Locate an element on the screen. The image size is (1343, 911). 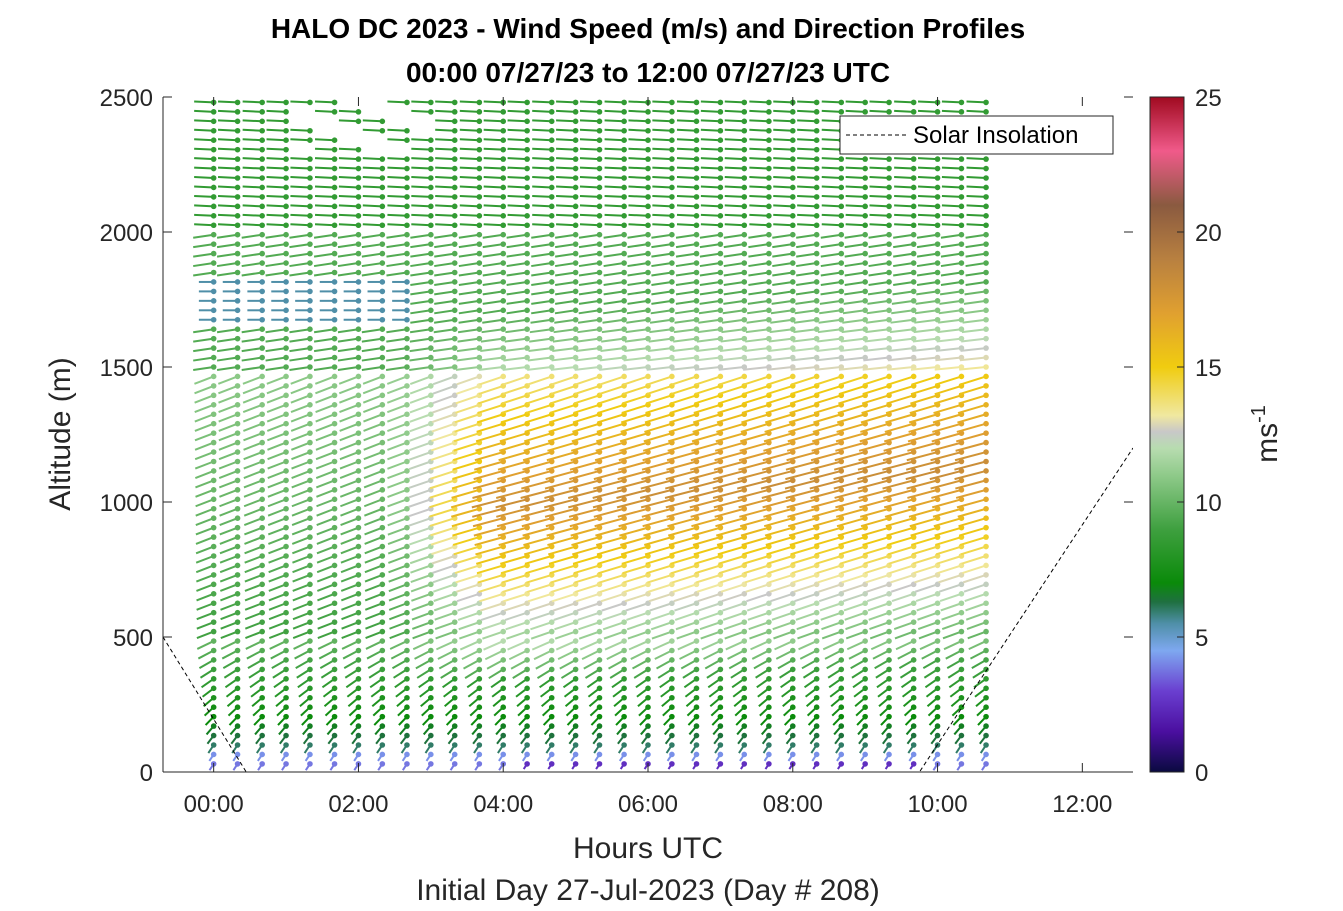
colorbar-label-superscript: -1 is located at coordinates (1259, 414).